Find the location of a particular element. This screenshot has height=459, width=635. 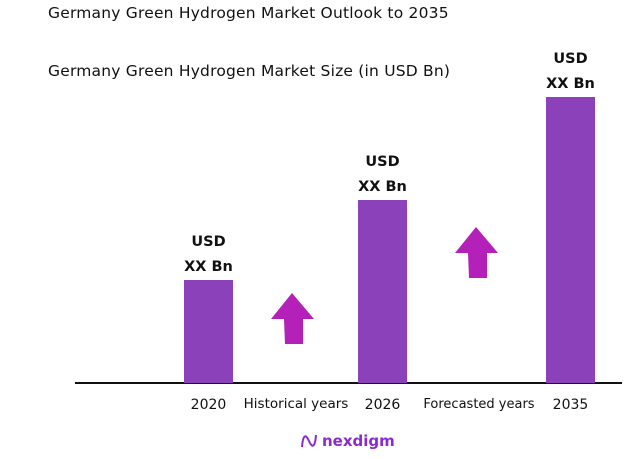

nexdigm-logo: nexdigm is located at coordinates (347, 441).